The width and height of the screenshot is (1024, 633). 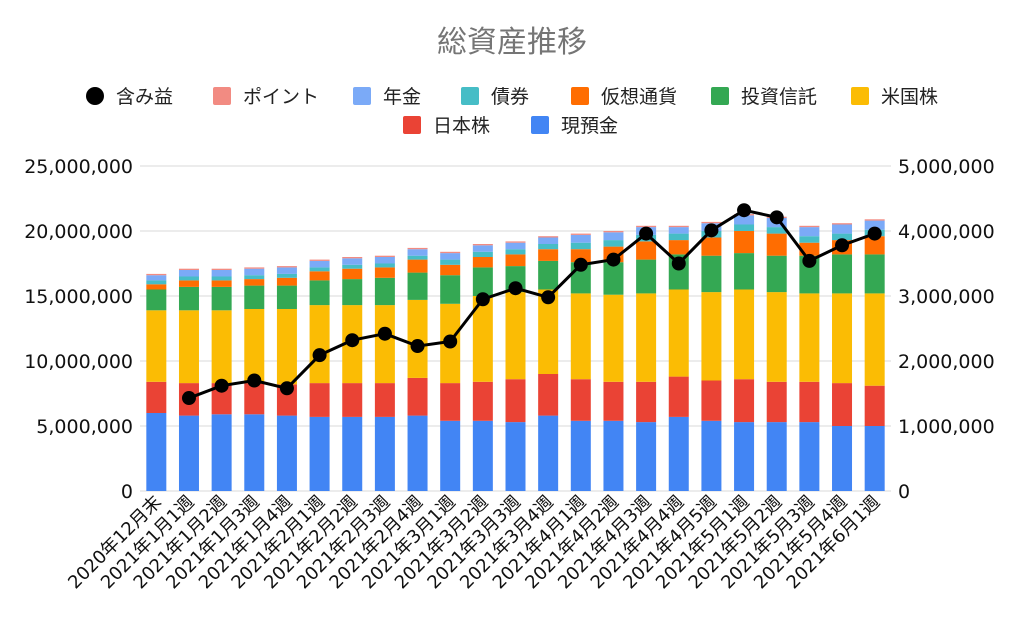 What do you see at coordinates (946, 232) in the screenshot?
I see `y-right-tick-label: 4,000,000` at bounding box center [946, 232].